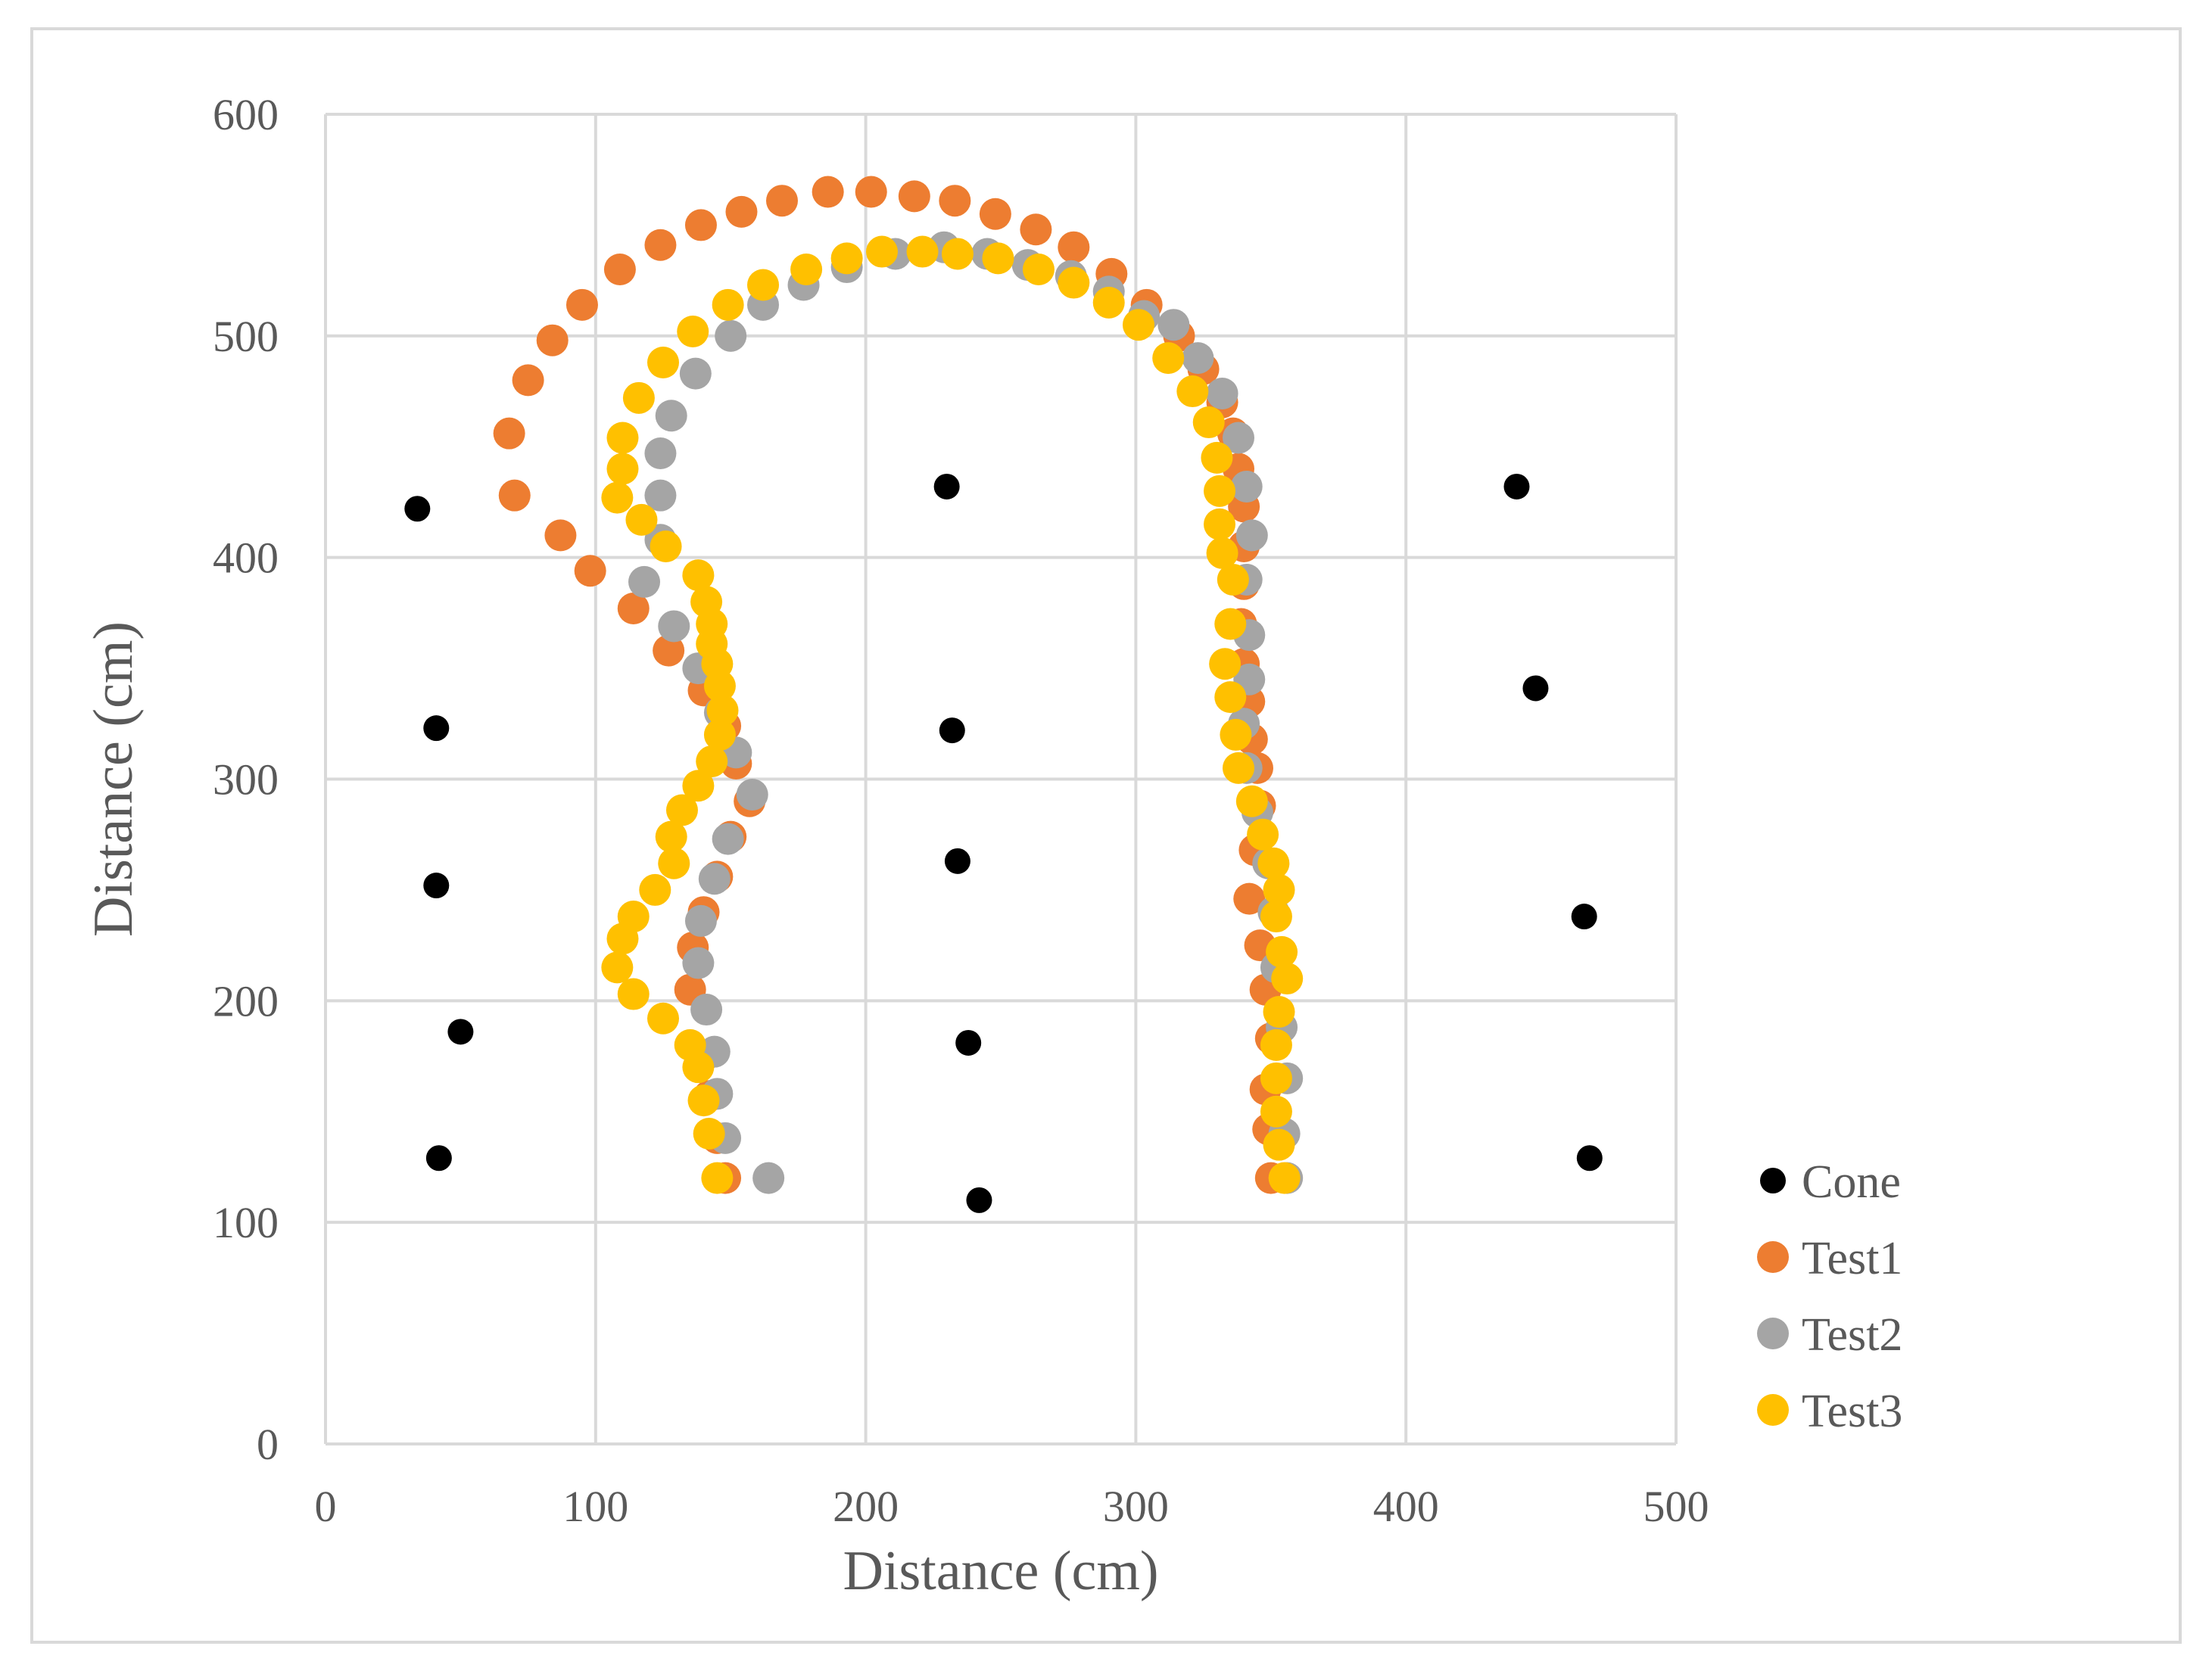 This screenshot has height=1671, width=2212. I want to click on x-axis-title: Distance (cm), so click(1000, 1571).